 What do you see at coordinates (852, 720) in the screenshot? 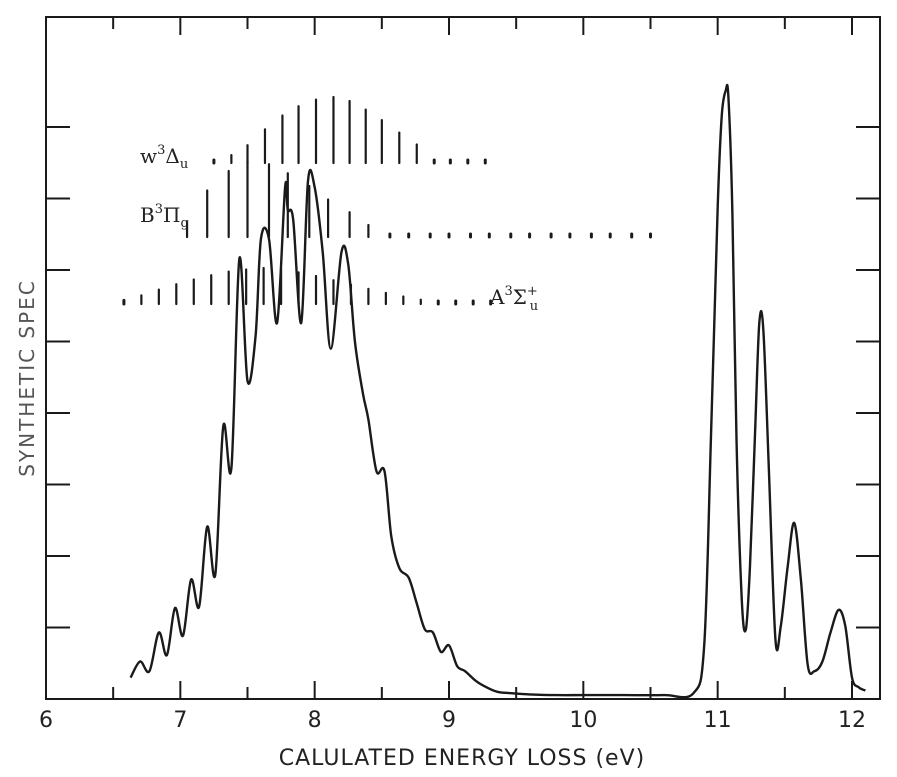
I see `x-tick-label: 12` at bounding box center [852, 720].